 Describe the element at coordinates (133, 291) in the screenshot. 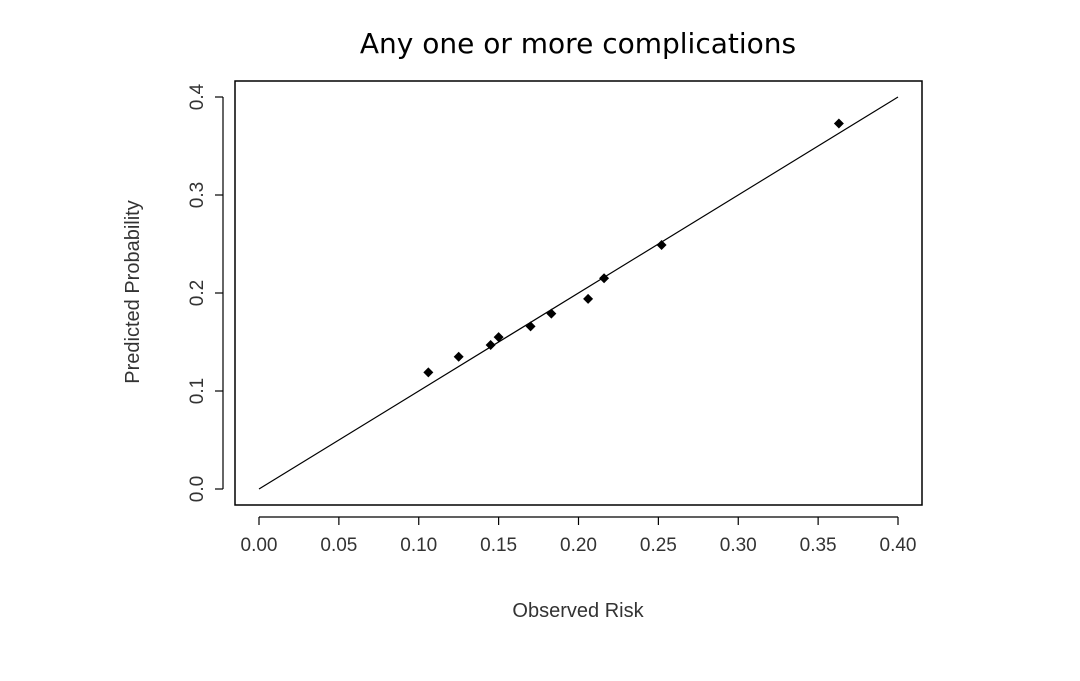

I see `y-axis-label: Predicted Probability` at that location.